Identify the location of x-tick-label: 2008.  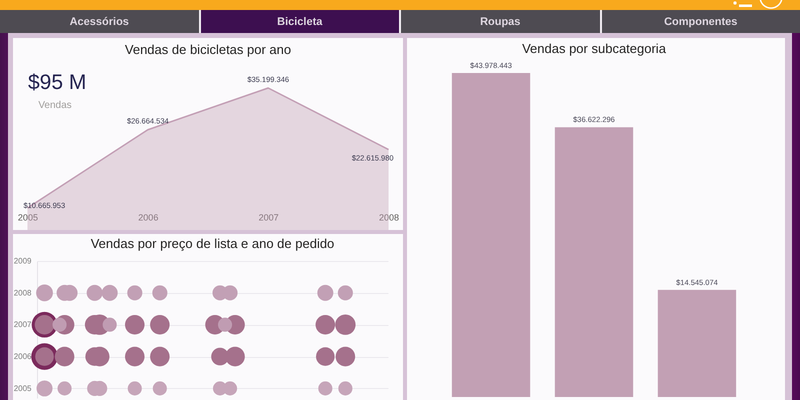
(389, 217).